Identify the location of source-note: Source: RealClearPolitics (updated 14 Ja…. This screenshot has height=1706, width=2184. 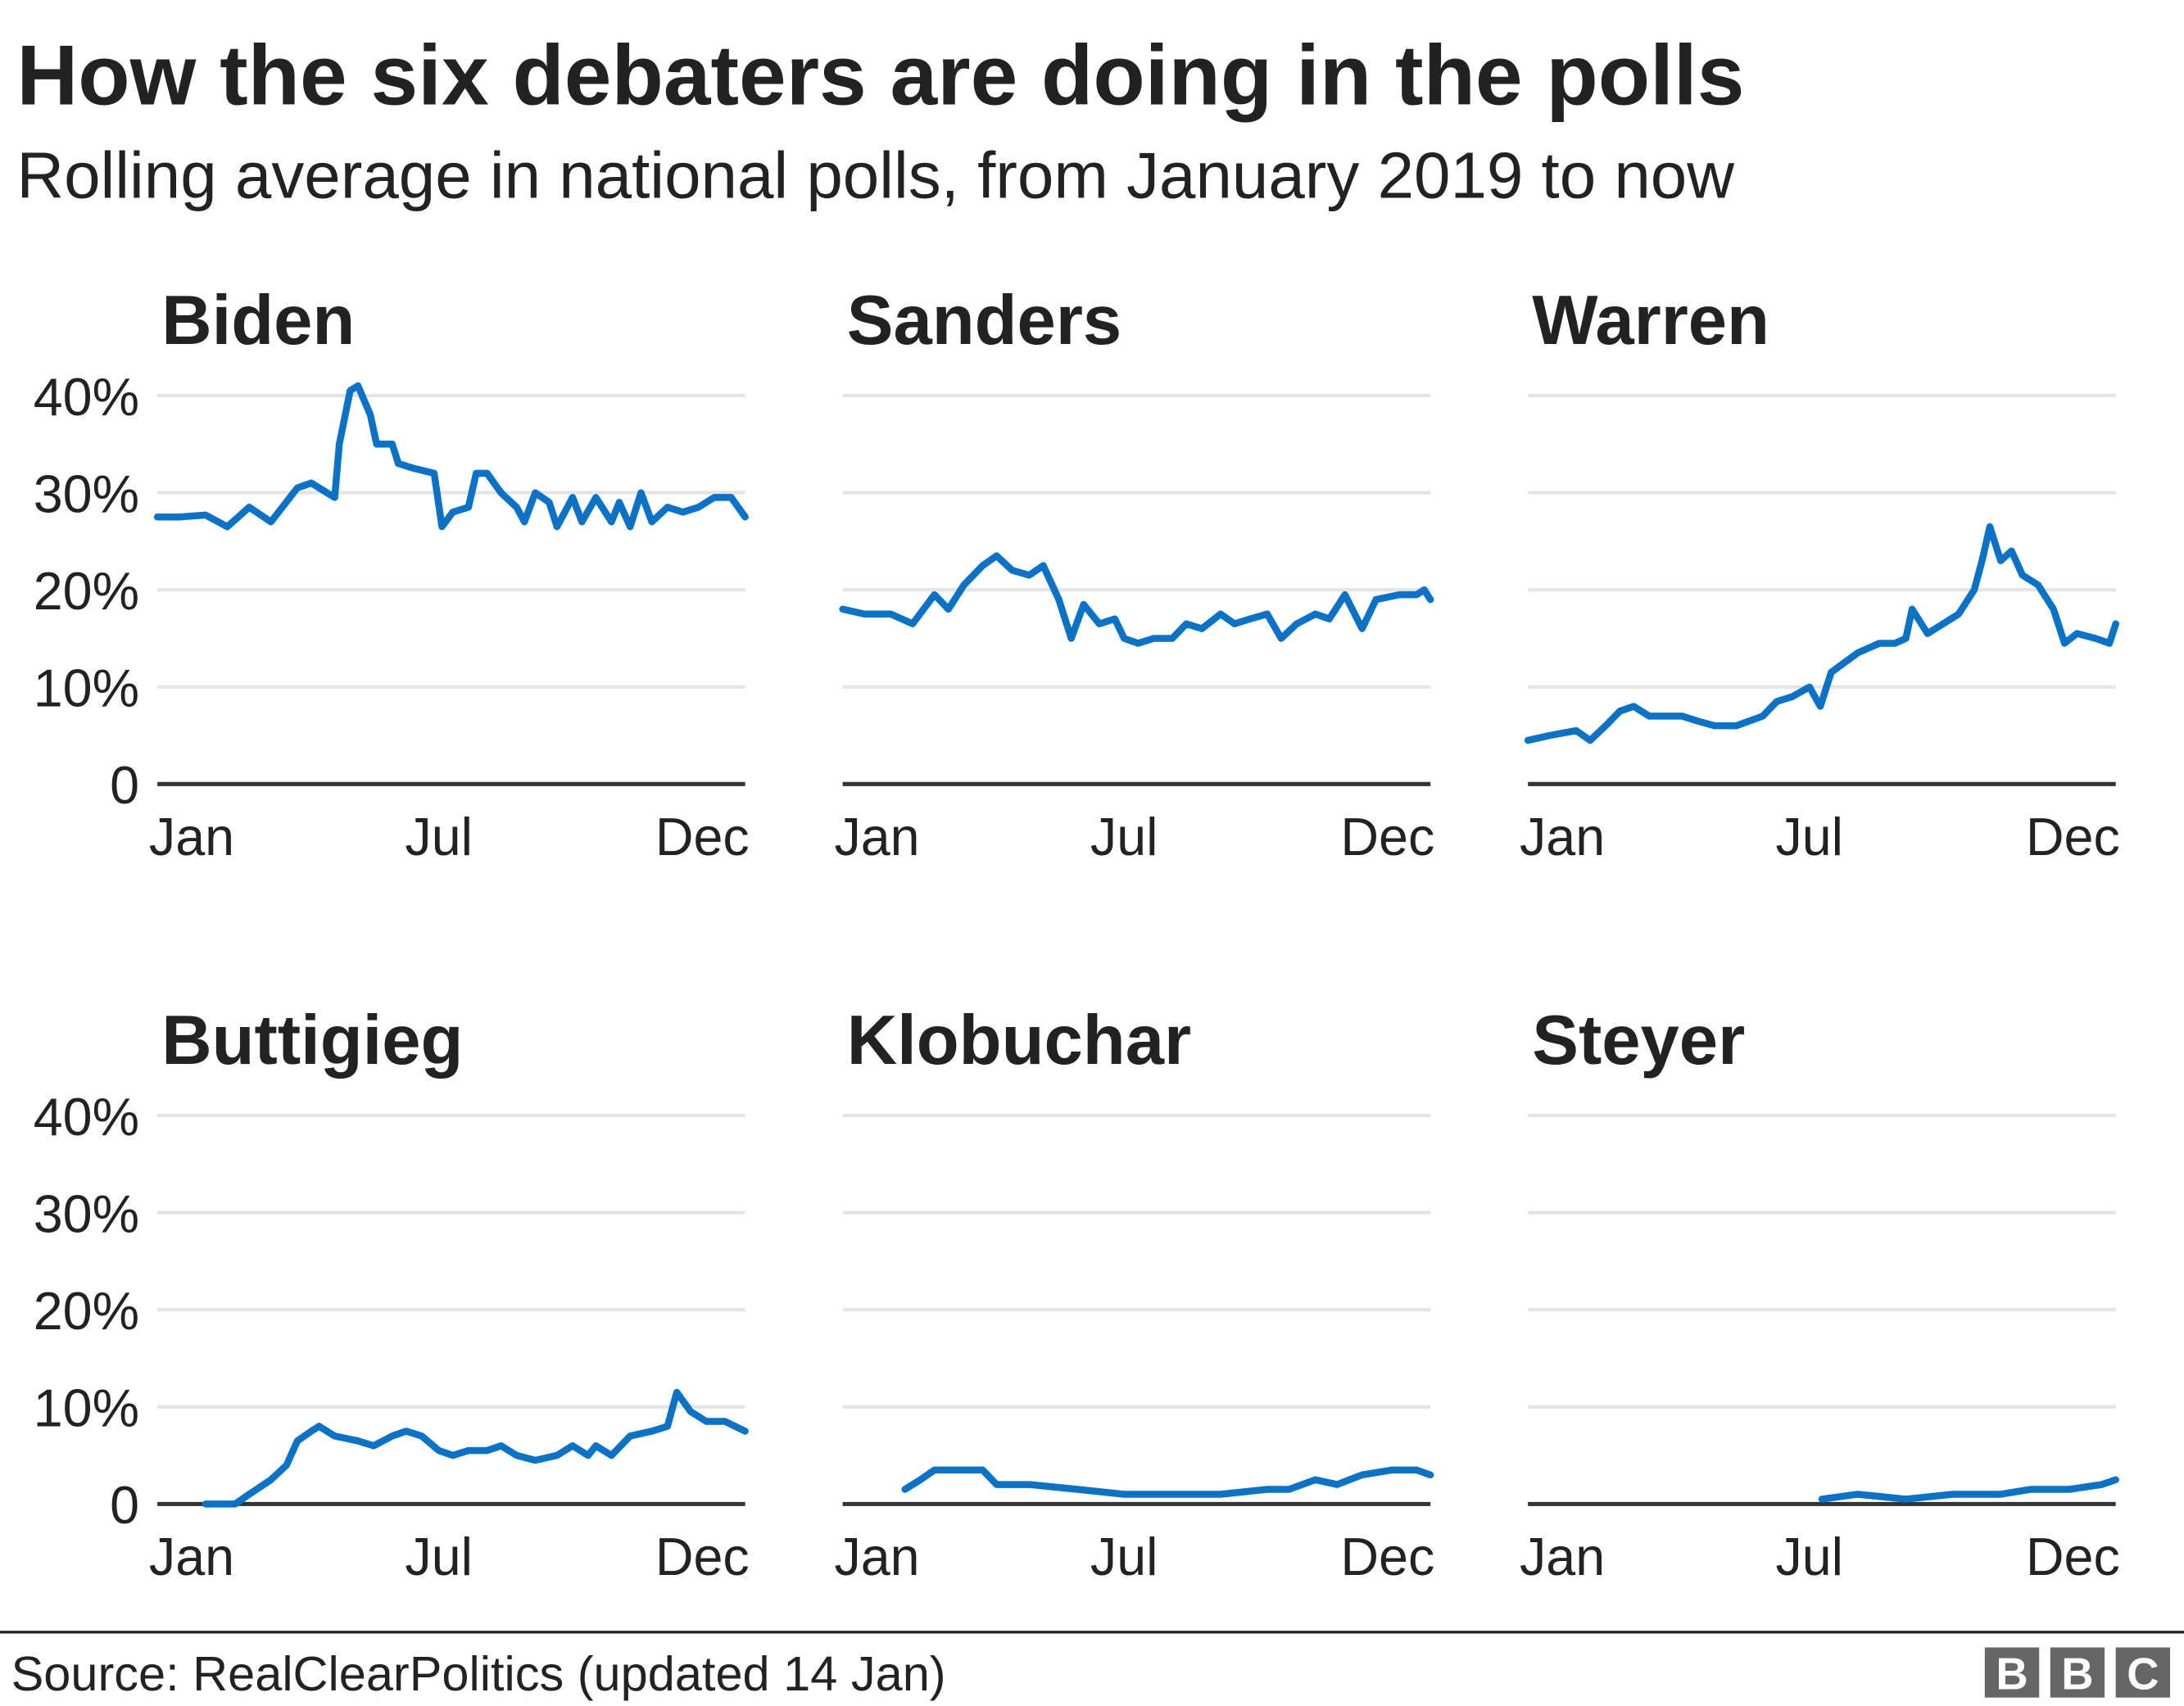
(479, 1673).